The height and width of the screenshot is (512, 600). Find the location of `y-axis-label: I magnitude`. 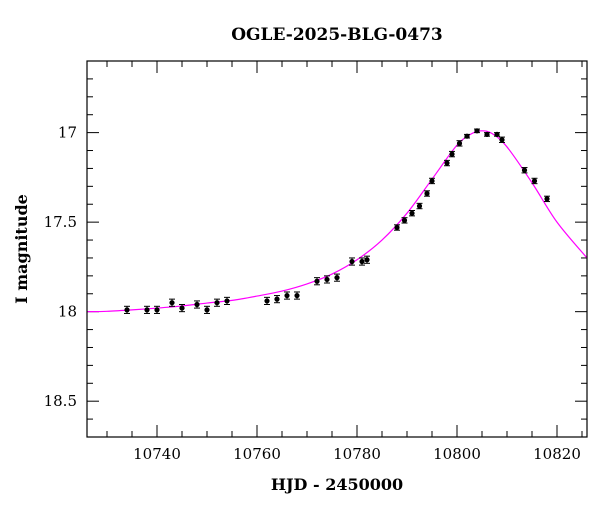

y-axis-label: I magnitude is located at coordinates (21, 249).